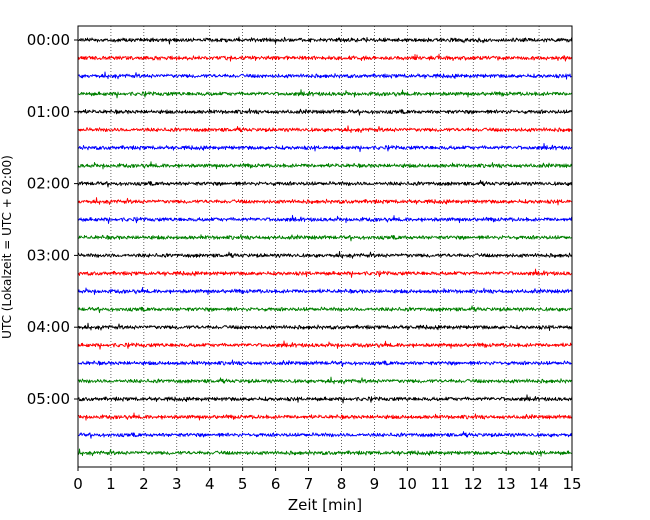 This screenshot has width=650, height=520. What do you see at coordinates (325, 505) in the screenshot?
I see `x-axis-label: Zeit [min]` at bounding box center [325, 505].